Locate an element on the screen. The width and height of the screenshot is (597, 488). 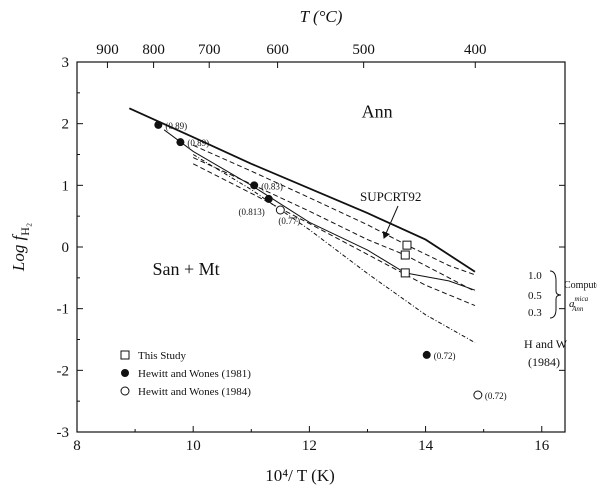
supcrt92-label: SUPCRT92 is located at coordinates (390, 196).